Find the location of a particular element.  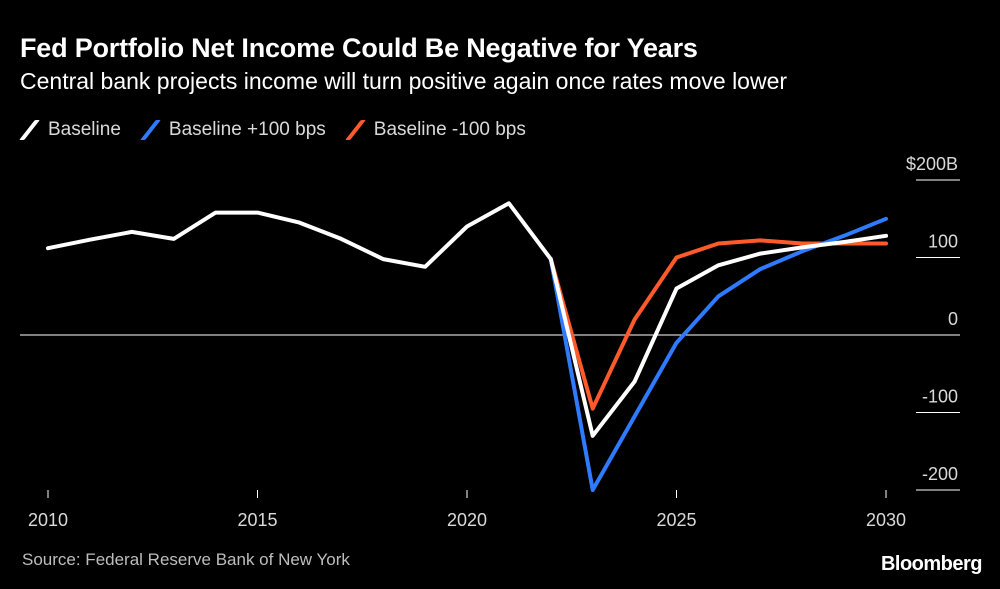

legend-label-minus-100: Baseline -100 bps is located at coordinates (449, 129).